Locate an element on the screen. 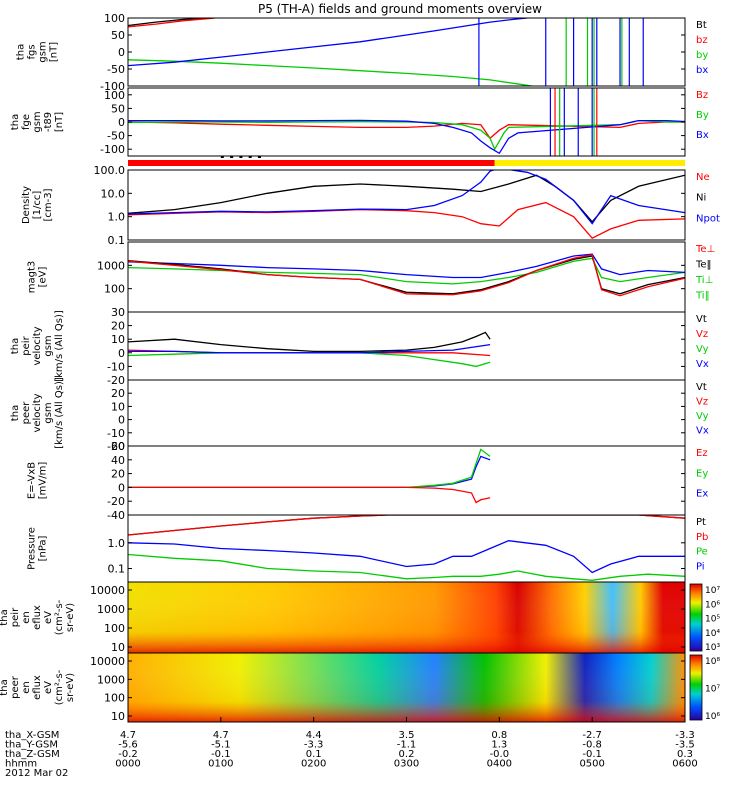 This screenshot has height=800, width=750. panel-fge: thafgegsm-t89[nT] is located at coordinates (348, 122).